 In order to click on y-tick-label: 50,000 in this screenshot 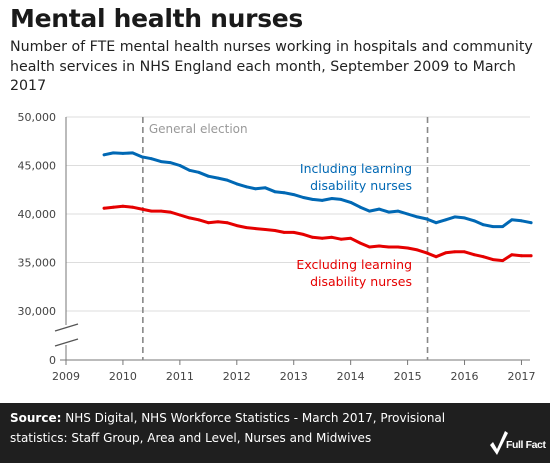, I will do `click(37, 117)`.